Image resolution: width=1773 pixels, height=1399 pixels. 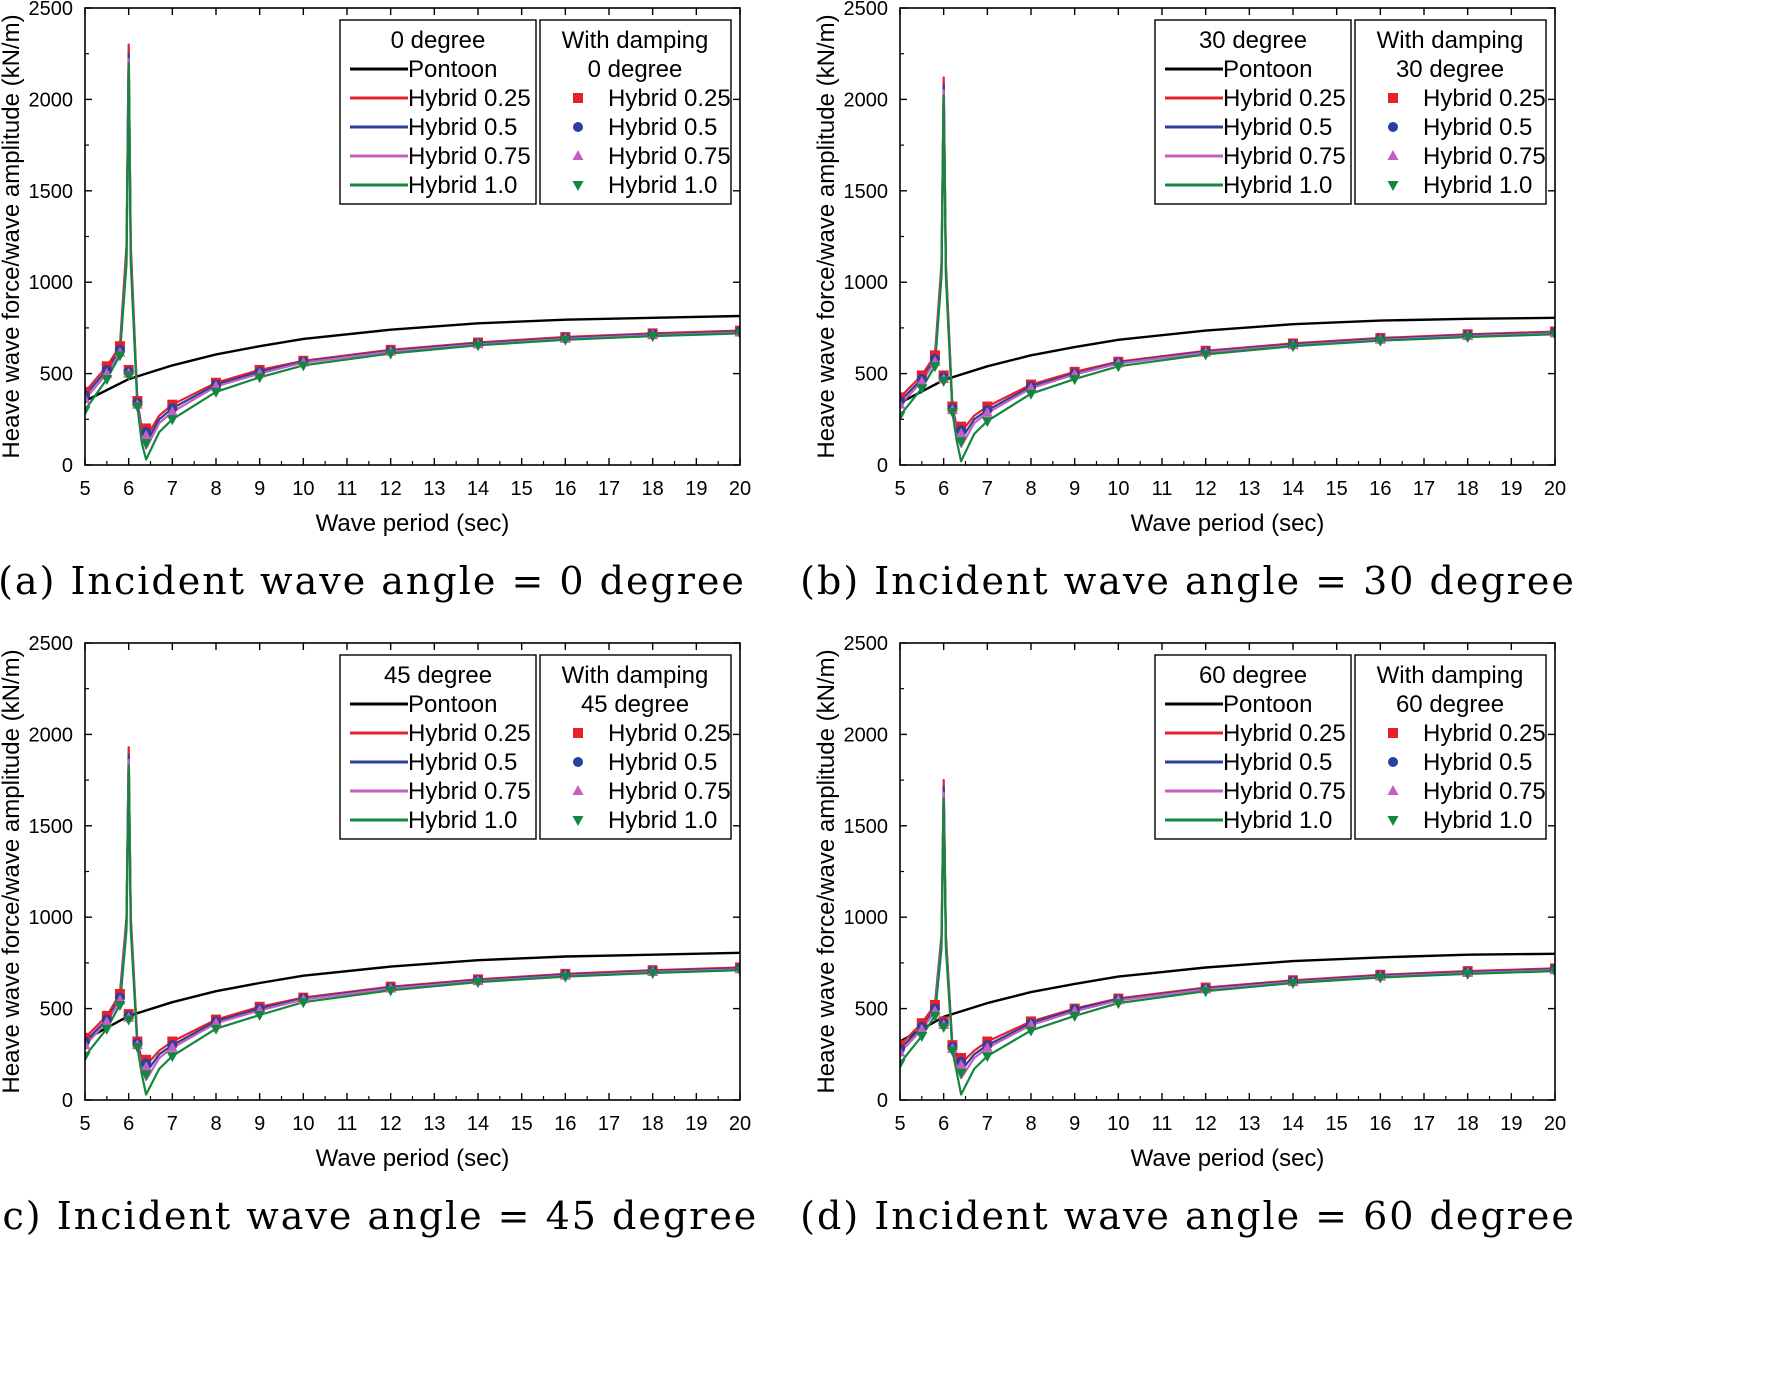 I want to click on plot-frame, so click(x=1227, y=236).